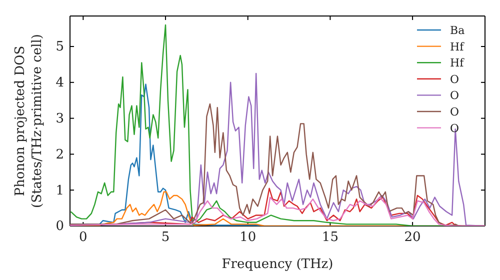 The image size is (500, 280). What do you see at coordinates (60, 226) in the screenshot?
I see `y-tick-label: 0` at bounding box center [60, 226].